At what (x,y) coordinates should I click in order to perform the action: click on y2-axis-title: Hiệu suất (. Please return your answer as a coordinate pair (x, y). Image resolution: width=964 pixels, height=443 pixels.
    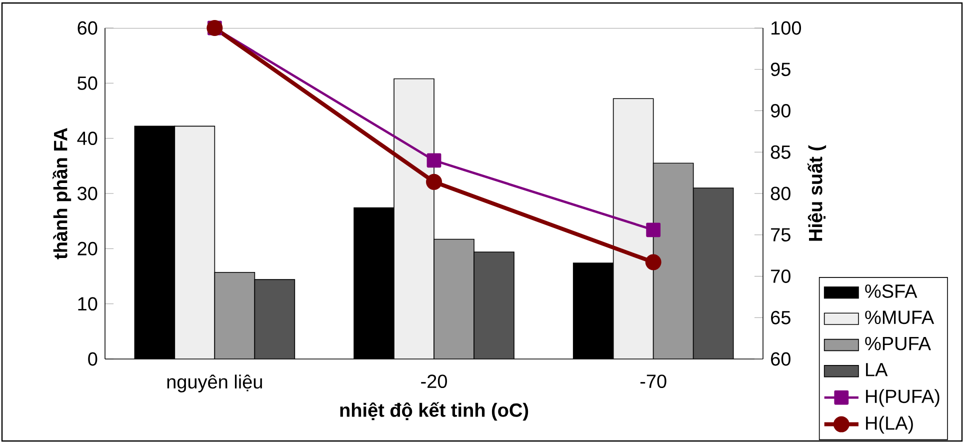
    Looking at the image, I should click on (816, 192).